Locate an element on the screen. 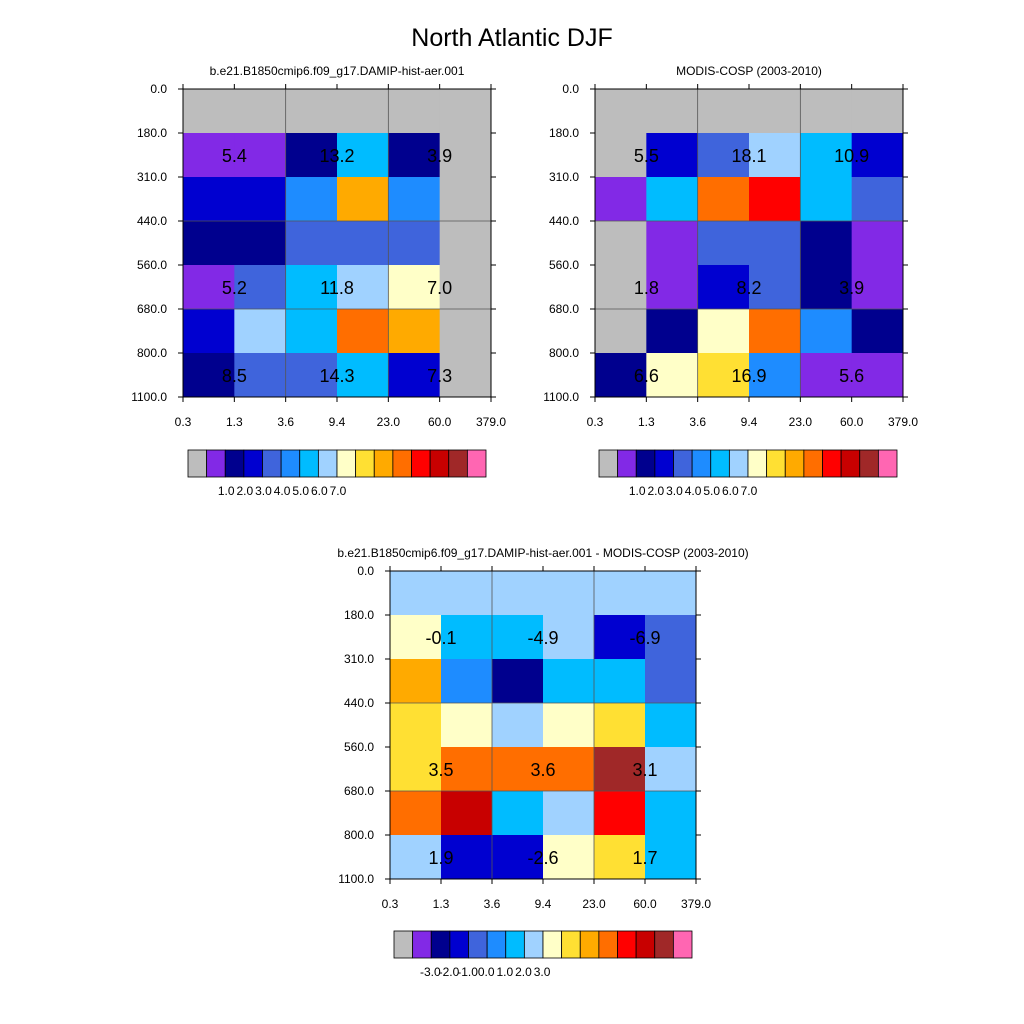 The image size is (1024, 1024). x-tick-label: 1.3 is located at coordinates (234, 422).